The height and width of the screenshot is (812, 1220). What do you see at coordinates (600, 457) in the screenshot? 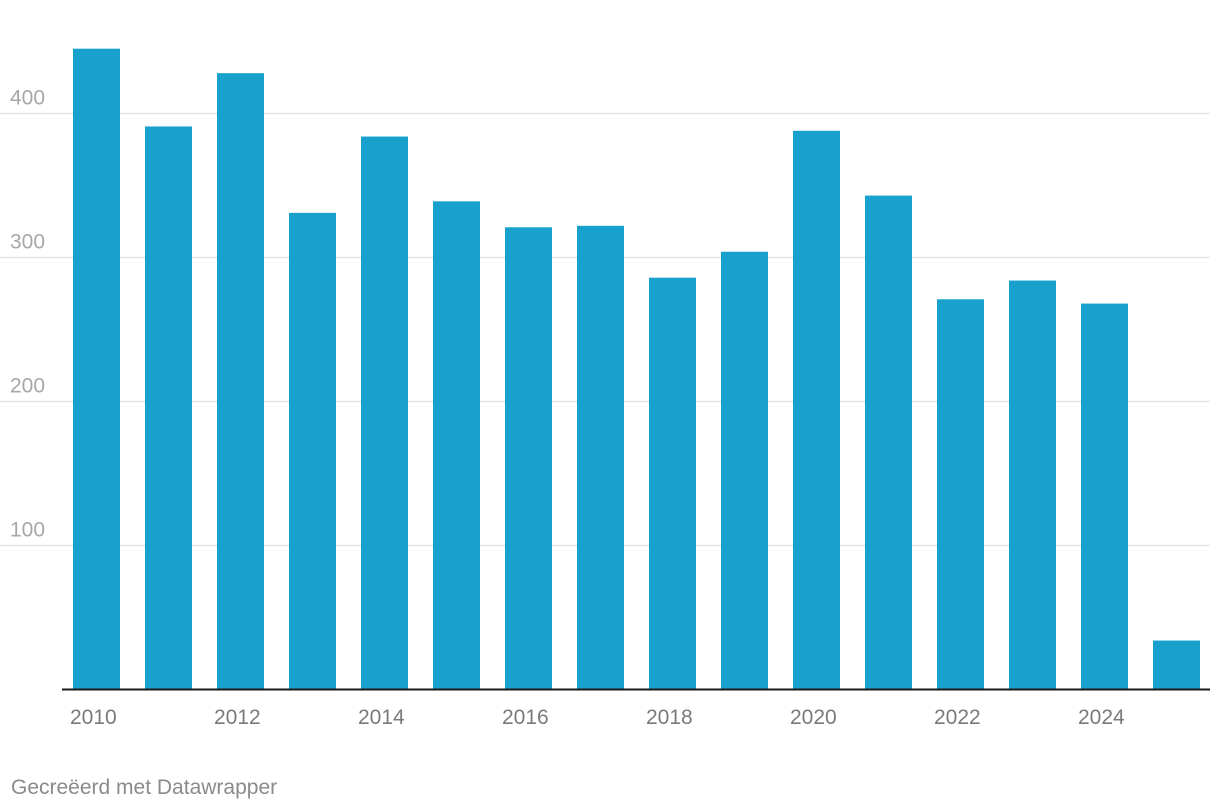
I see `bar-2017` at bounding box center [600, 457].